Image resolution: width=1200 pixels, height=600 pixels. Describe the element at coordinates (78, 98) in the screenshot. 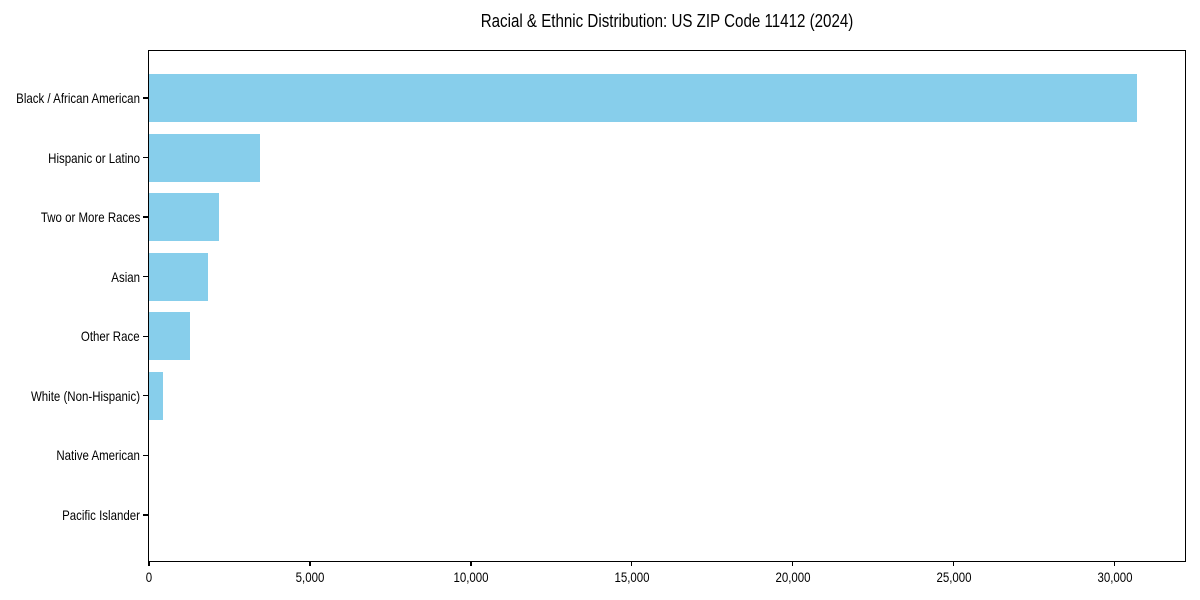

I see `y-axis-label: Black / African American` at that location.